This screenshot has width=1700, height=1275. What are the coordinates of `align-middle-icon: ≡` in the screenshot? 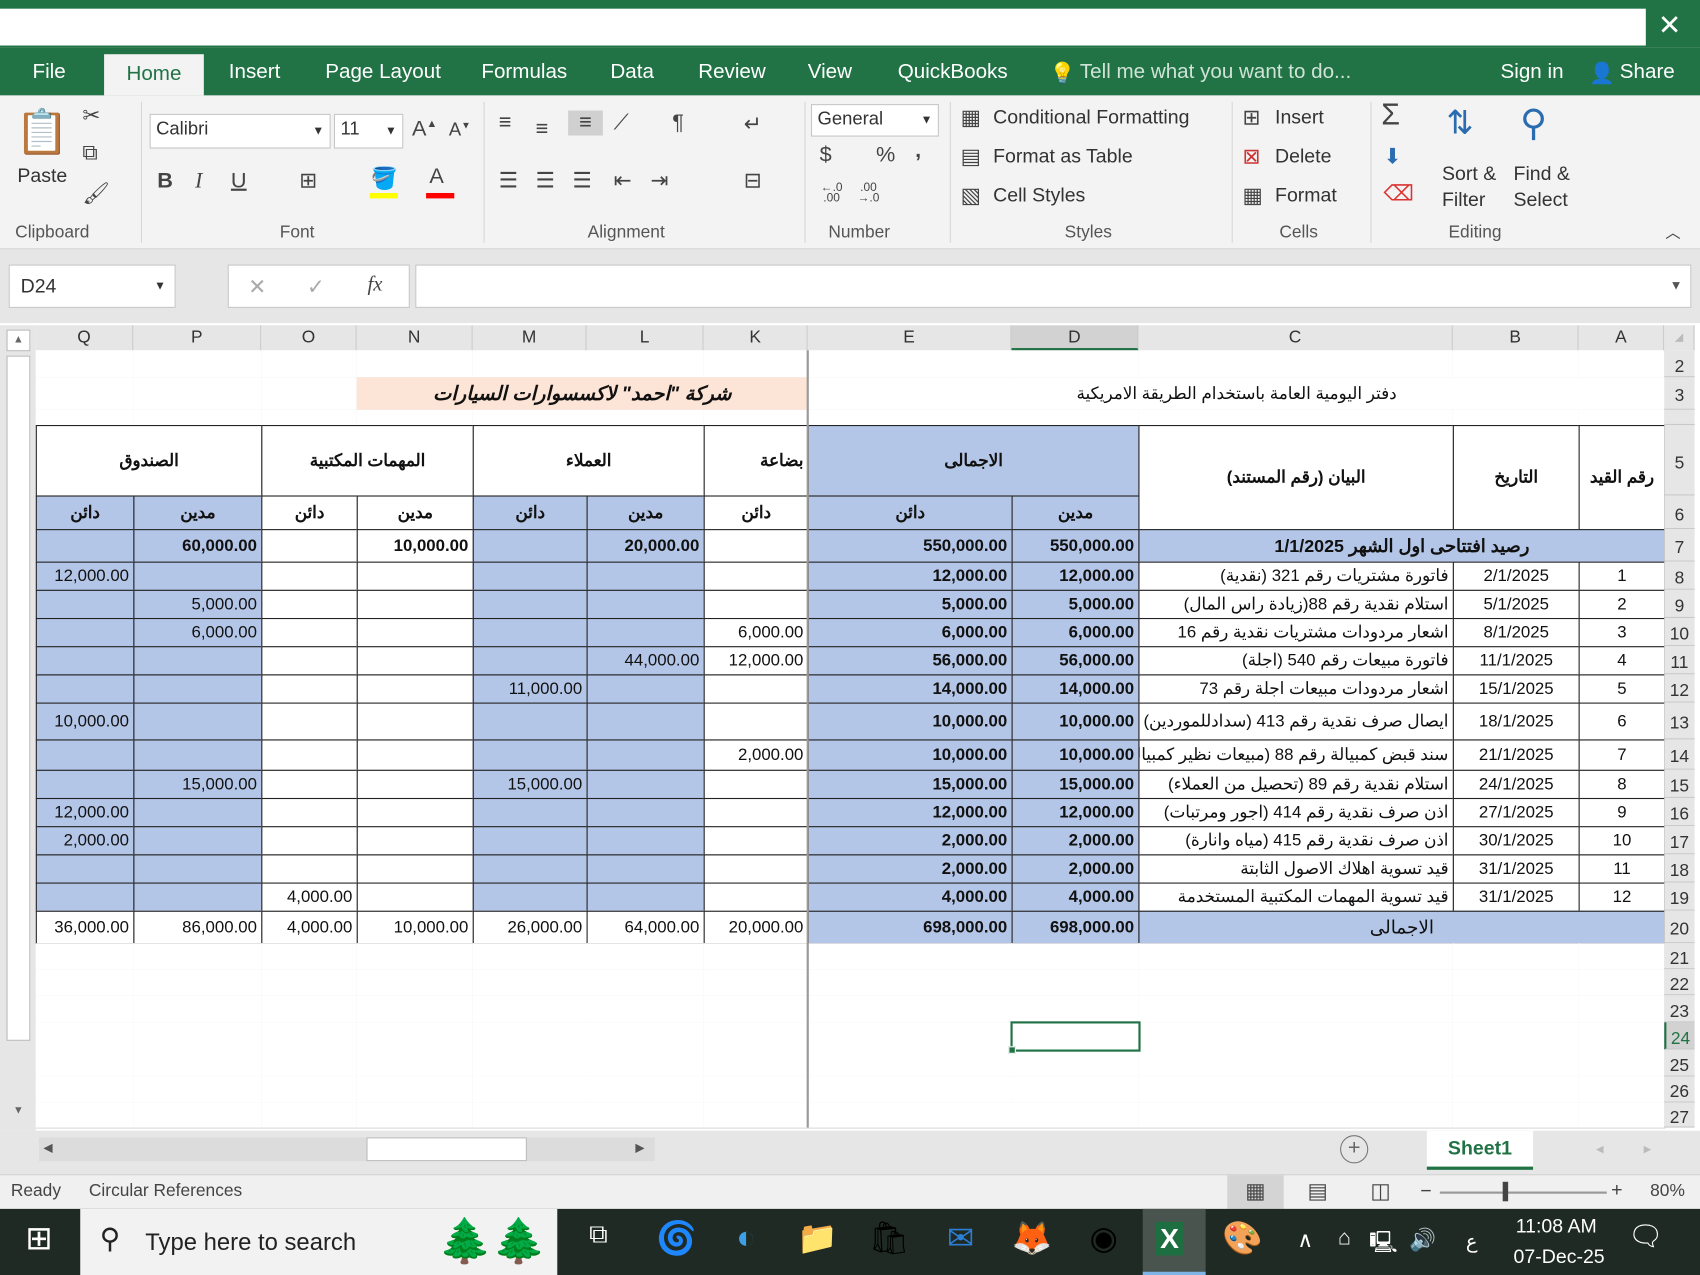 It's located at (542, 129).